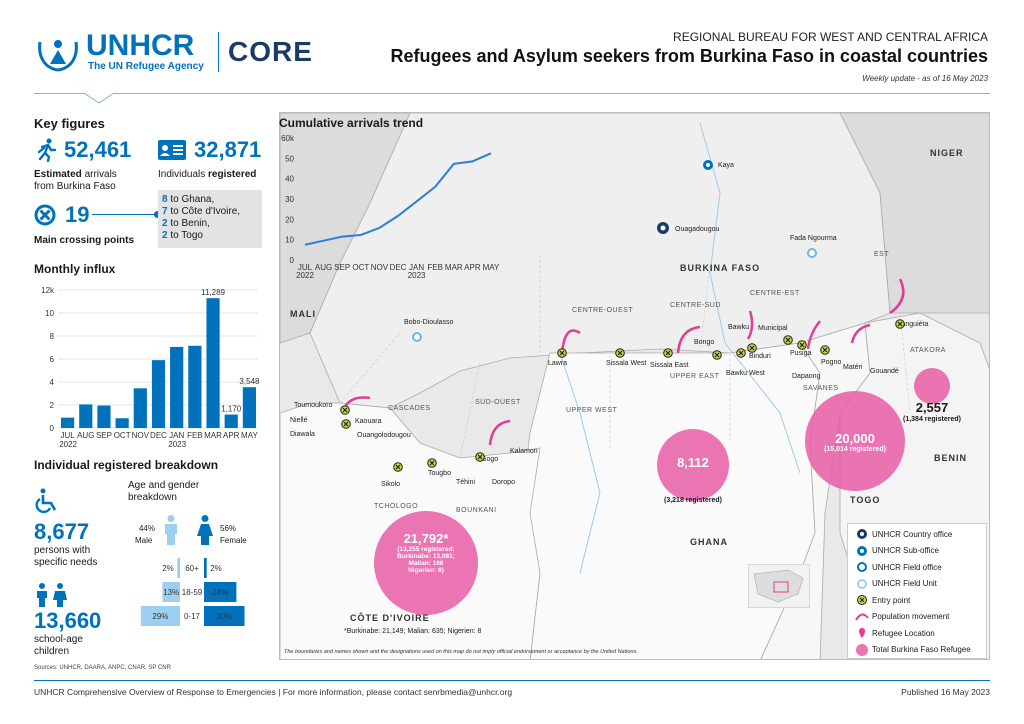 Image resolution: width=1024 pixels, height=724 pixels. I want to click on togo-bubble, so click(855, 441).